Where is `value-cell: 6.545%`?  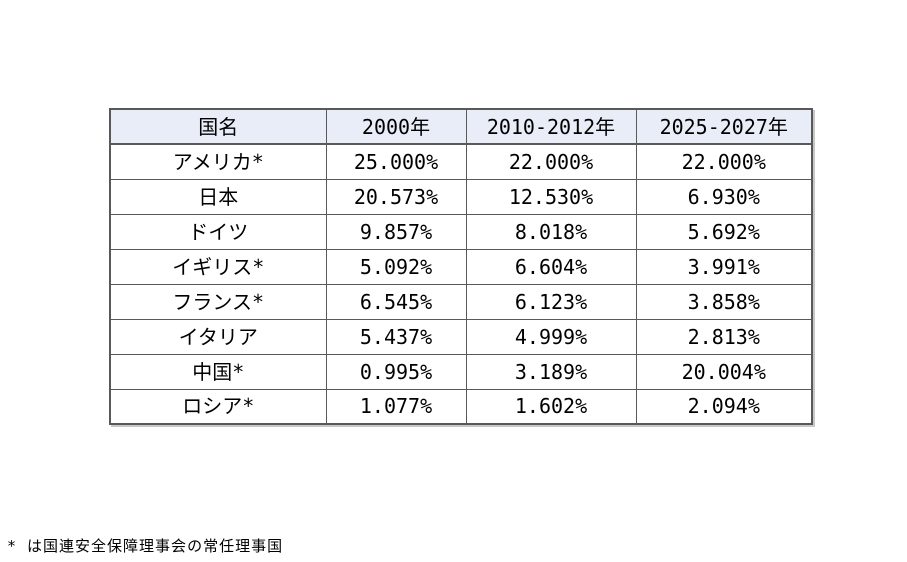 value-cell: 6.545% is located at coordinates (396, 301).